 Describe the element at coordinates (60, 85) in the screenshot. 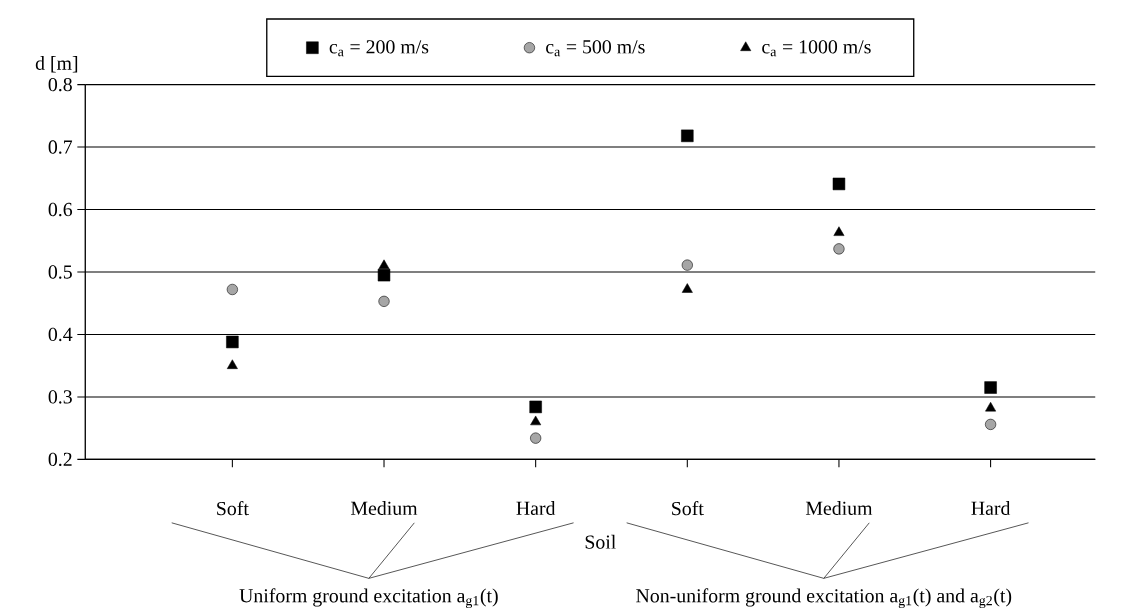

I see `y-tick-label: 0.8` at that location.